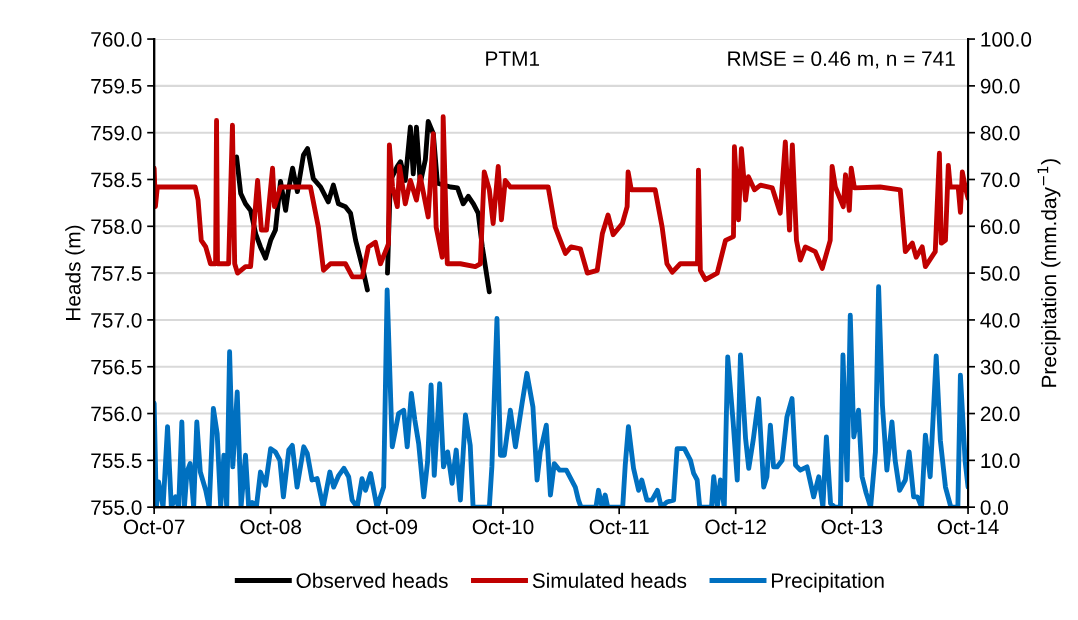 The image size is (1078, 620). I want to click on y2-tick-label: 70.0, so click(1000, 180).